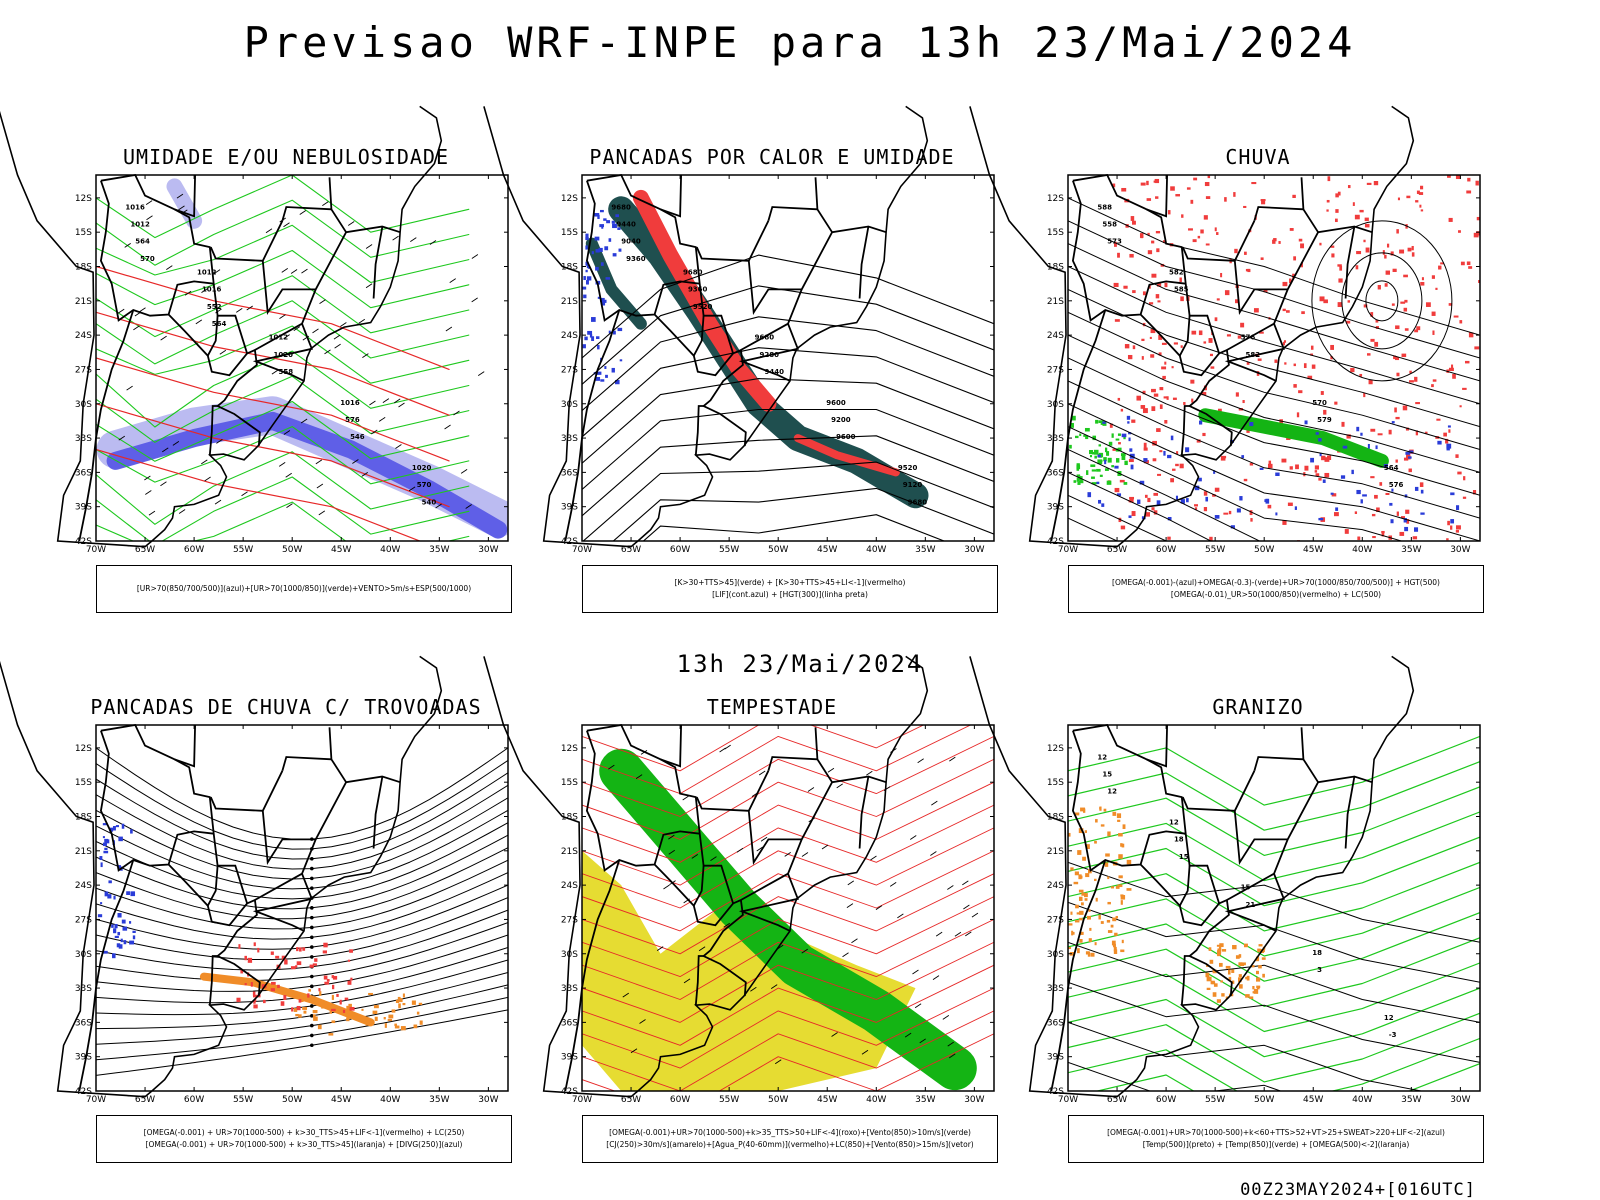 The image size is (1600, 1200). I want to click on lat-tick-label: 27S, so click(83, 370).